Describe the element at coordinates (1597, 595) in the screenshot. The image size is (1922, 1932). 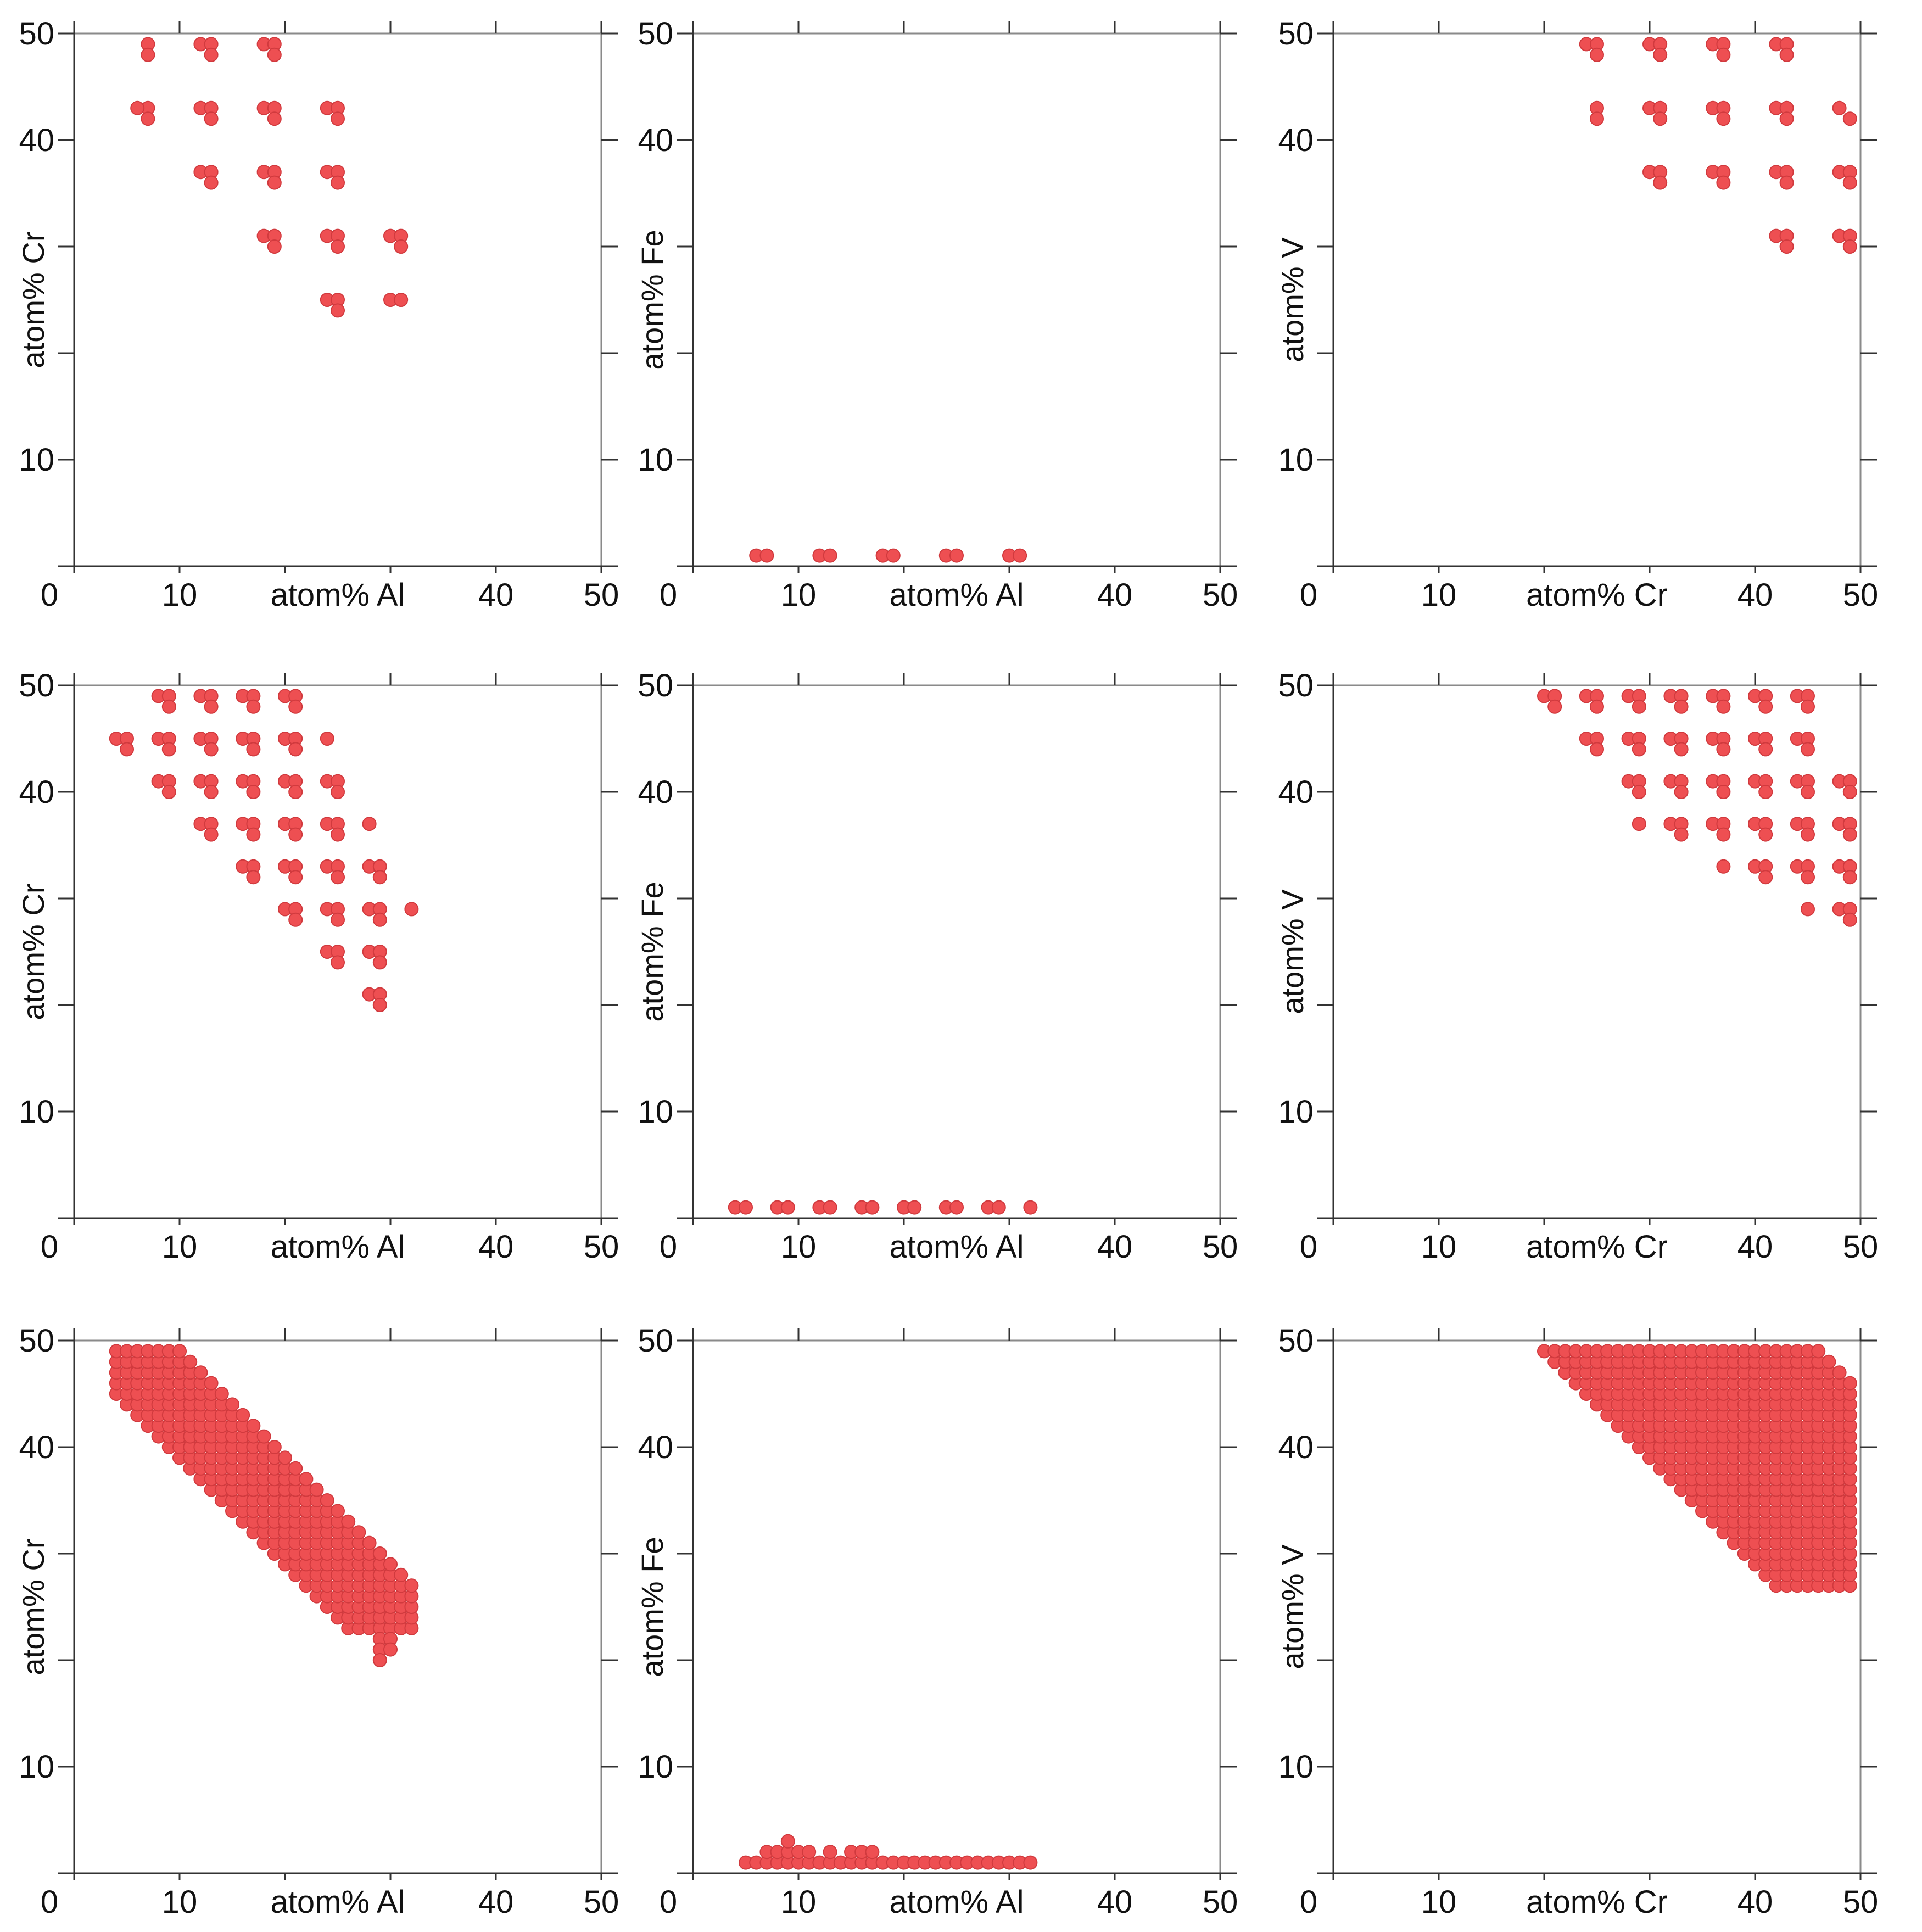
I see `x-tick-label: atom% Cr` at that location.